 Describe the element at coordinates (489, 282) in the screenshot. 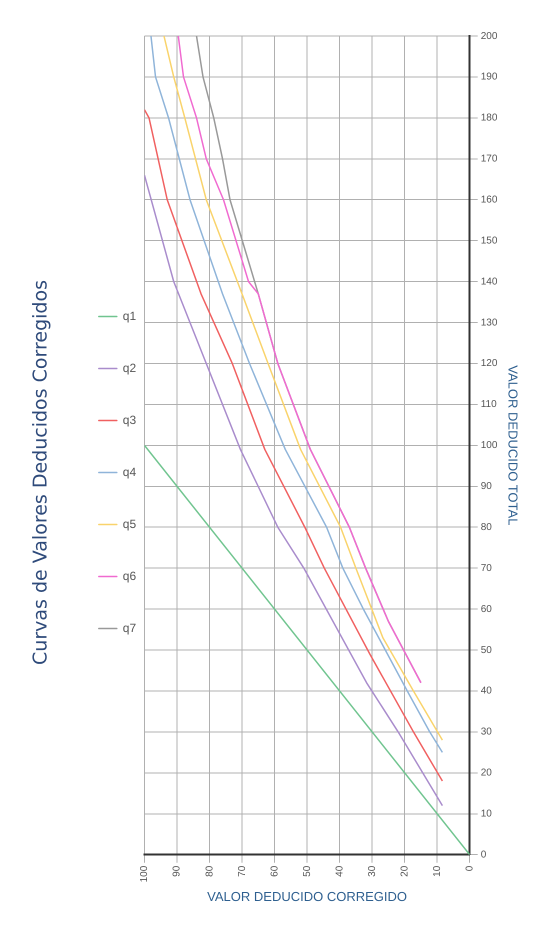

I see `y-tick-label: 140` at that location.